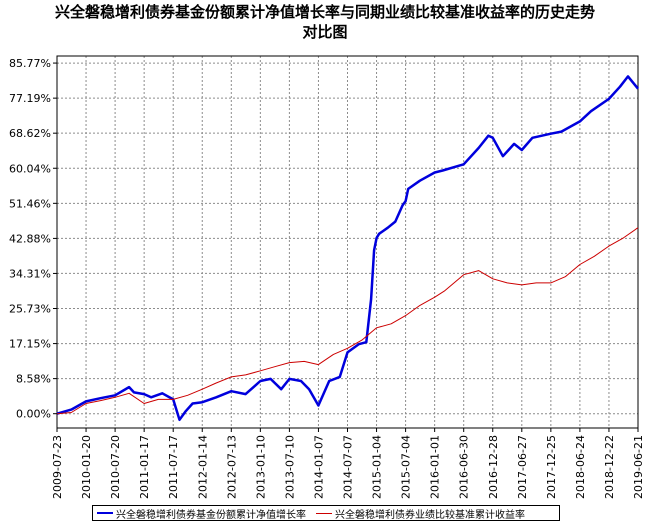 This screenshot has width=650, height=525. What do you see at coordinates (377, 467) in the screenshot?
I see `x-tick-label: 2015-01-04` at bounding box center [377, 467].